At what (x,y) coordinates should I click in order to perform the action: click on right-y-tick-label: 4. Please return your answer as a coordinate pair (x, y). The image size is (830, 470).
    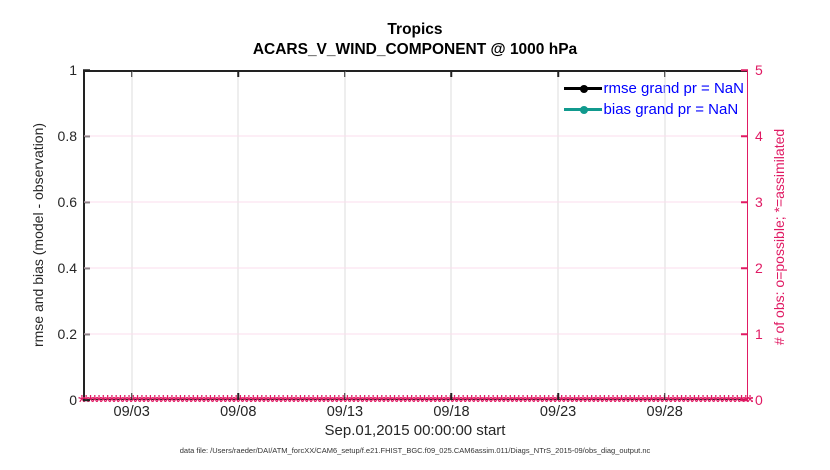
    Looking at the image, I should click on (759, 136).